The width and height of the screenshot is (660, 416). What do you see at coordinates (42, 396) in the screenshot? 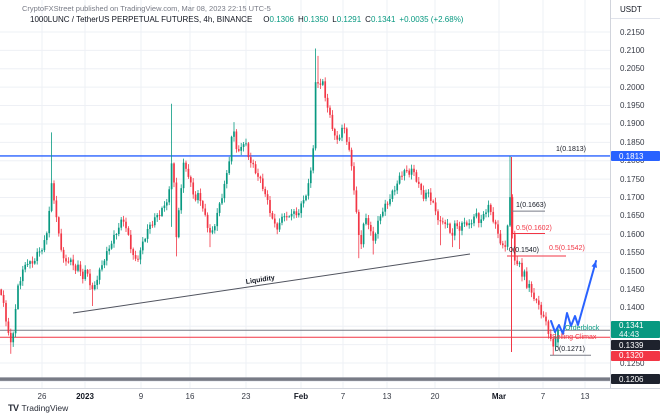
I see `time-tick: 26` at bounding box center [42, 396].